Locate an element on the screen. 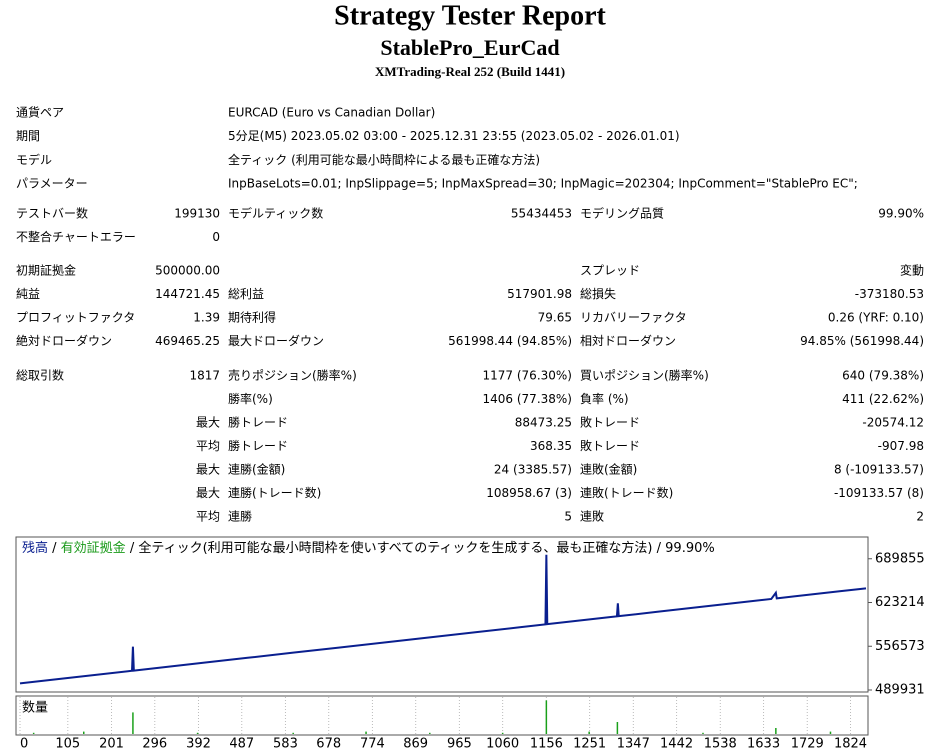  x-tick-label: 0 is located at coordinates (24, 744).